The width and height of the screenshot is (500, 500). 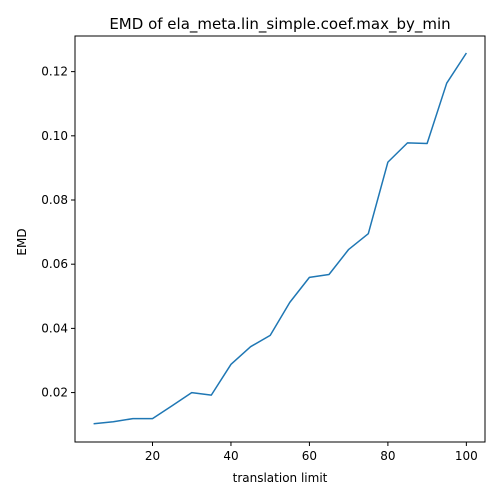 What do you see at coordinates (280, 478) in the screenshot?
I see `x-axis-label: translation limit` at bounding box center [280, 478].